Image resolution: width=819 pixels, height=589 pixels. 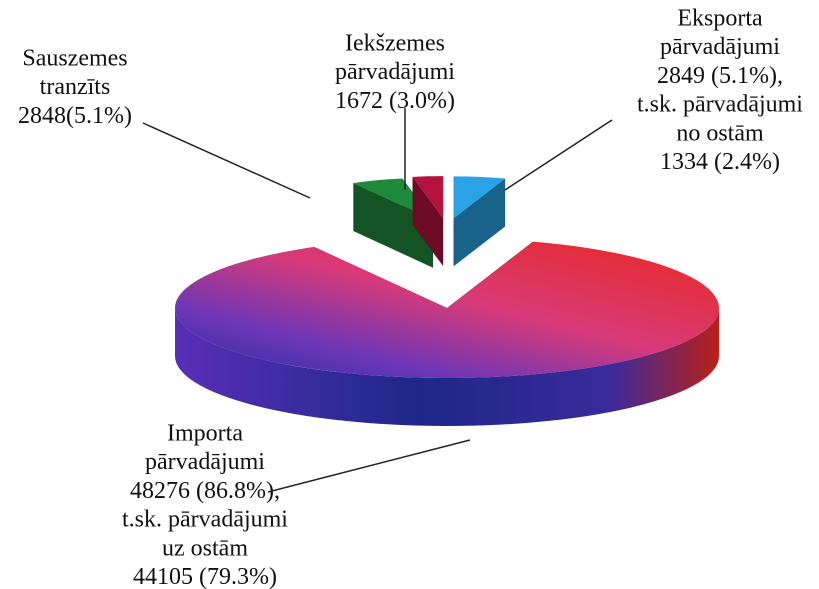 What do you see at coordinates (447, 367) in the screenshot?
I see `slice-rim` at bounding box center [447, 367].